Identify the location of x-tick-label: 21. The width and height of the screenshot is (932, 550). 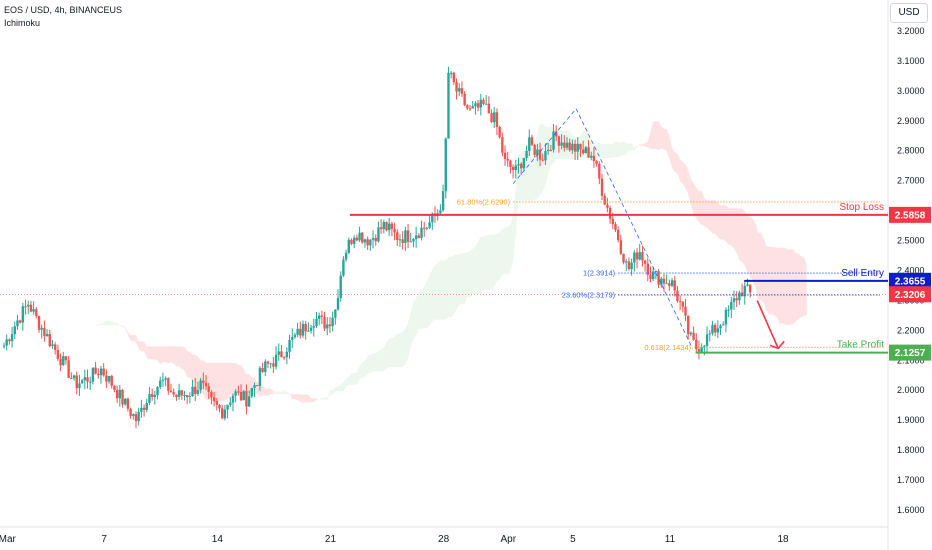
(331, 539).